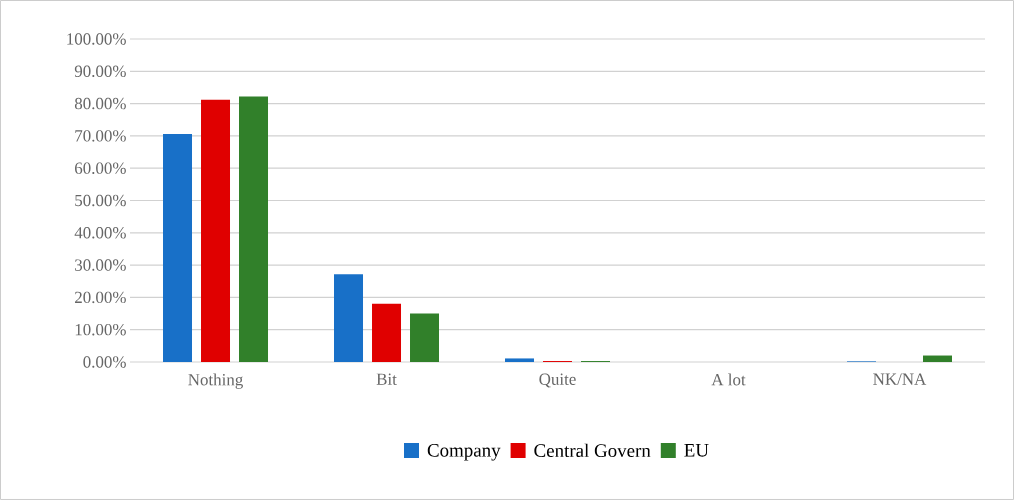  What do you see at coordinates (100, 297) in the screenshot?
I see `y-tick-label: 20.00%` at bounding box center [100, 297].